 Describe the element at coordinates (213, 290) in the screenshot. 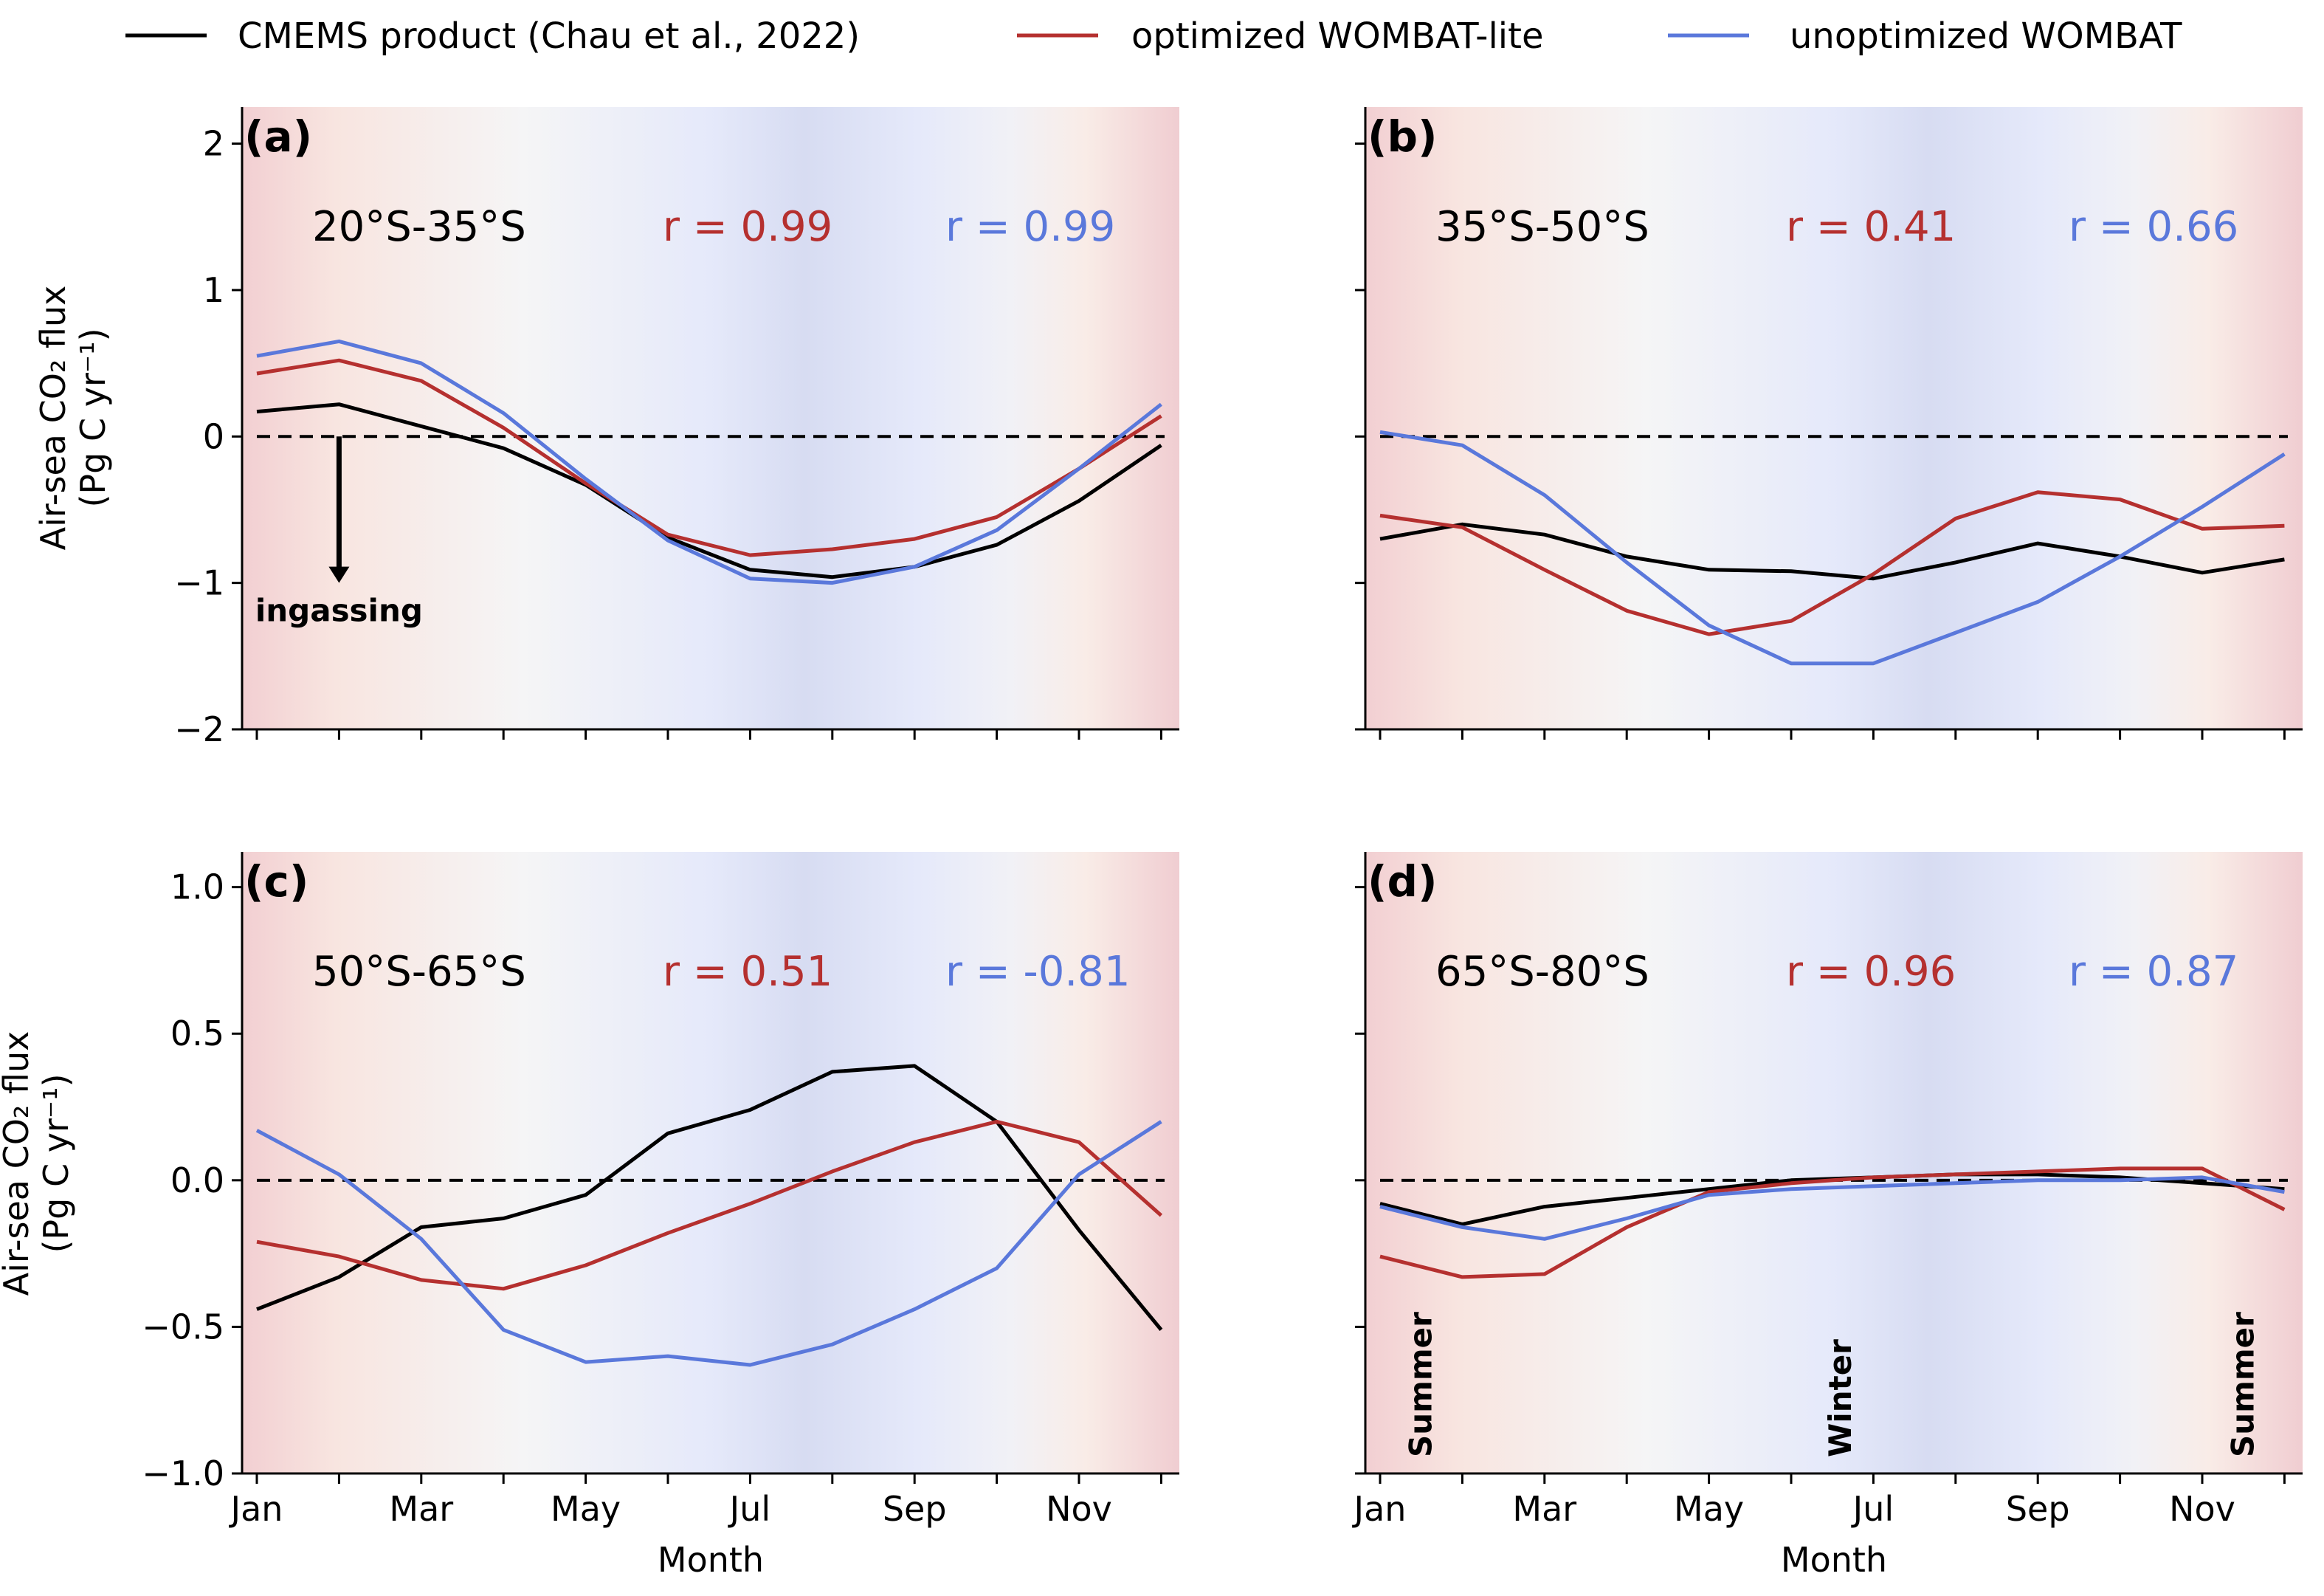

I see `y-tick-label: 1` at that location.